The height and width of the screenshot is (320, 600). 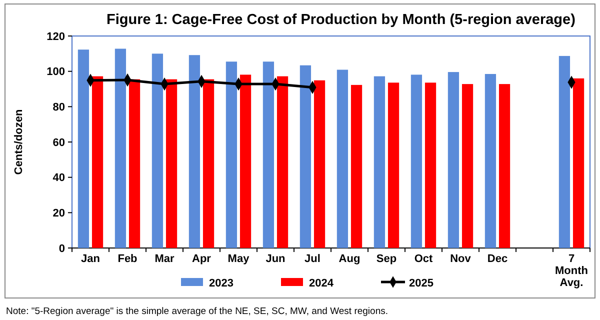 I want to click on y-tick-label: 20, so click(x=58, y=214).